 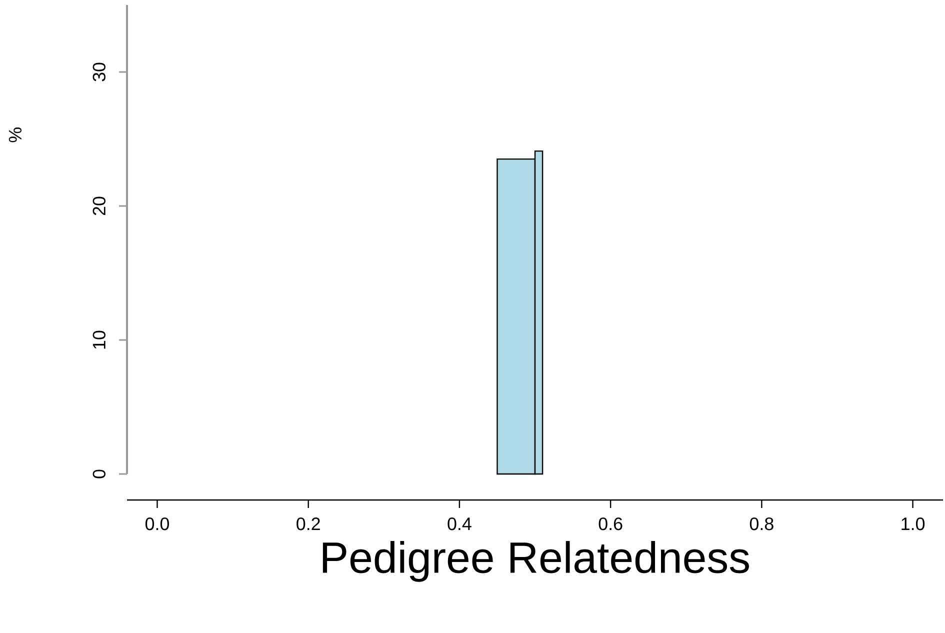 I want to click on x-tick-label: 0.0, so click(x=157, y=523).